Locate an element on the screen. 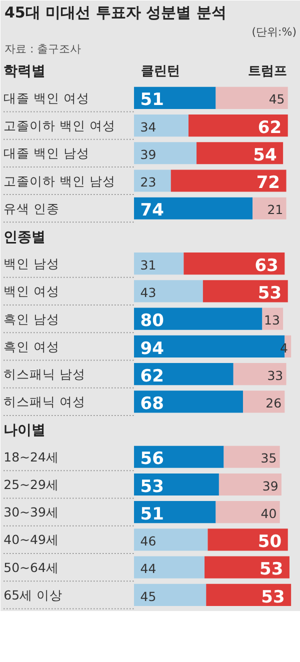 The height and width of the screenshot is (662, 300). text: (단위:%) is located at coordinates (274, 32).